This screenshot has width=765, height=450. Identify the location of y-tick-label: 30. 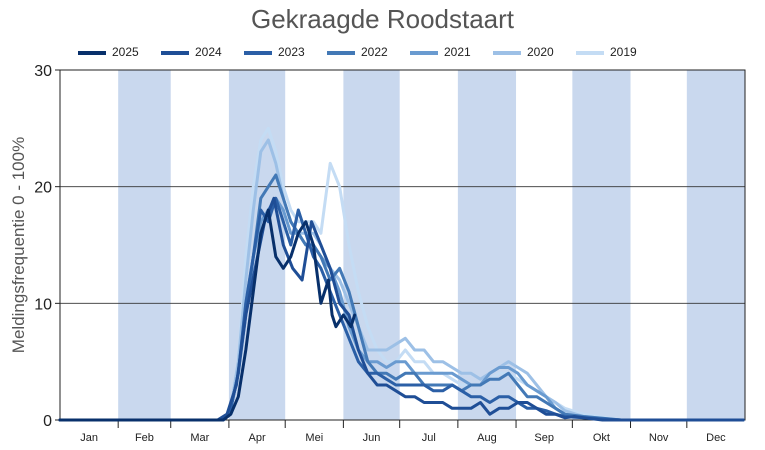
(43, 71).